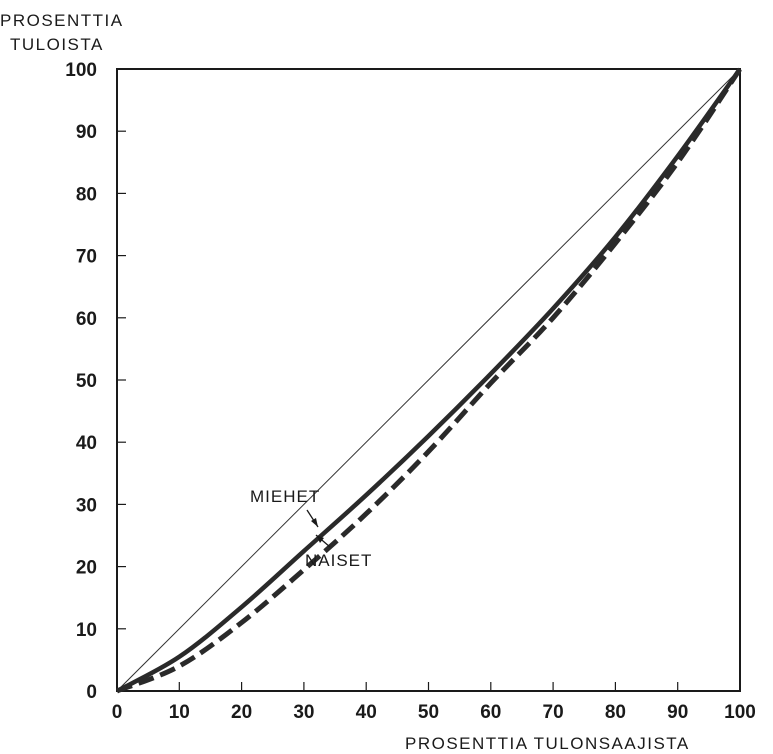  I want to click on miehet-label: MIEHET, so click(285, 496).